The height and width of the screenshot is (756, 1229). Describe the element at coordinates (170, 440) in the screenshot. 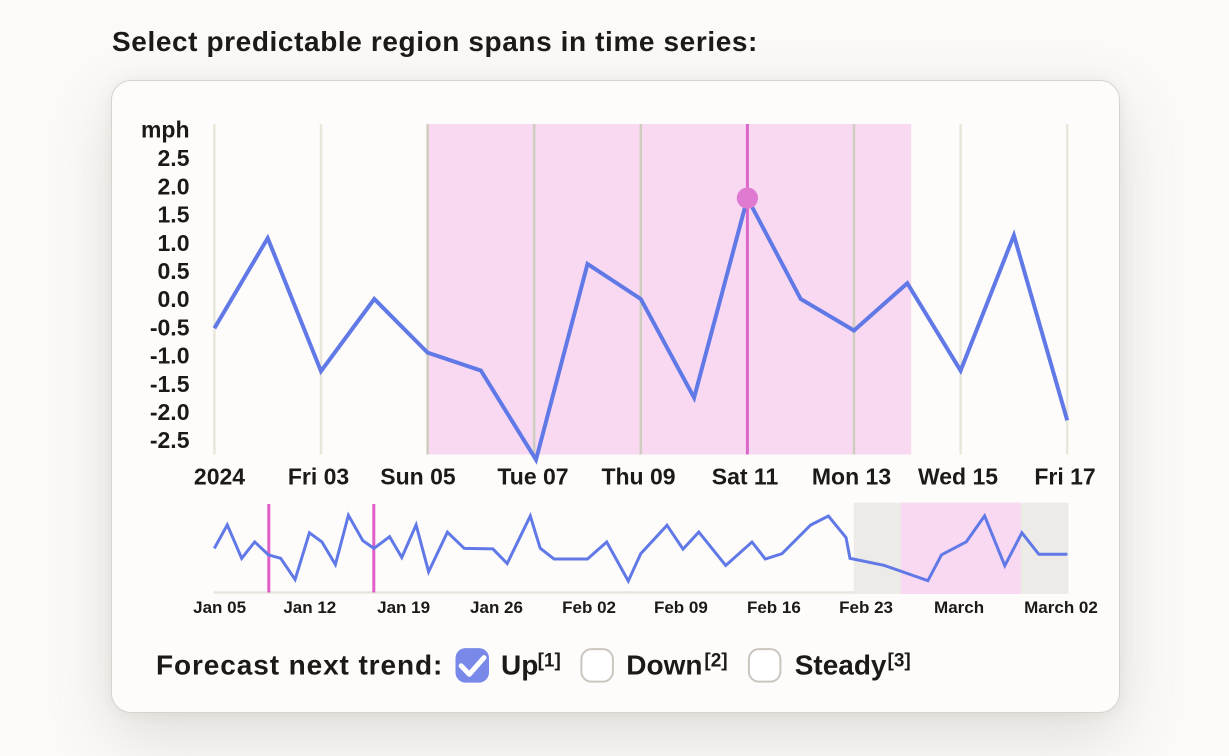

I see `svg-text: -2.5` at that location.